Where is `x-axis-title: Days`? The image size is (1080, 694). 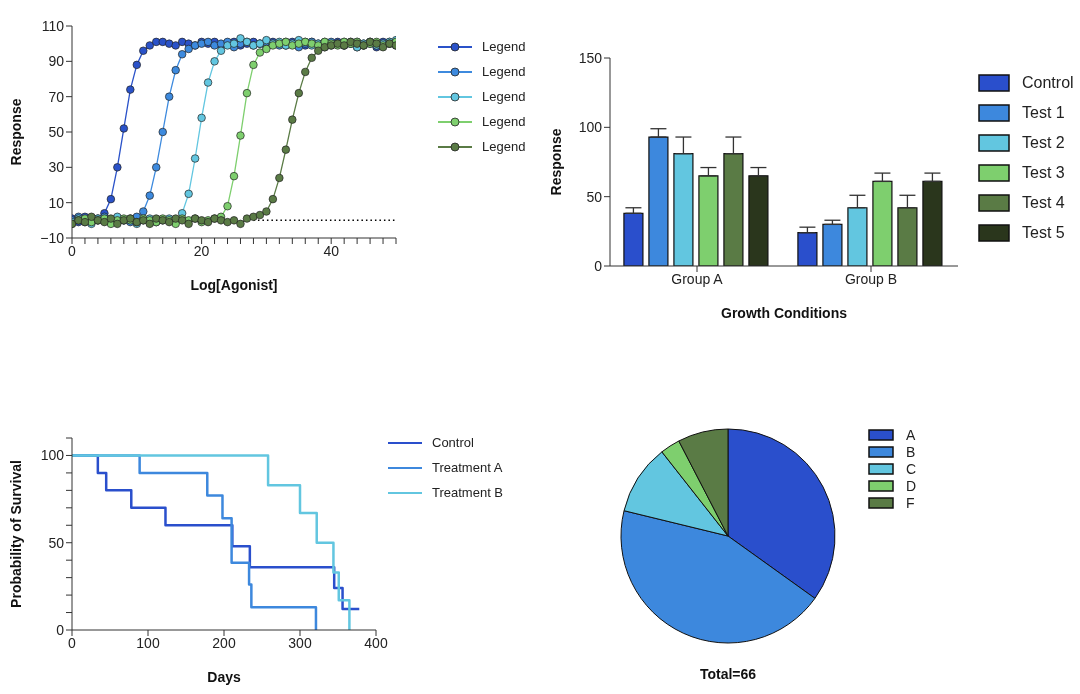 x-axis-title: Days is located at coordinates (224, 677).